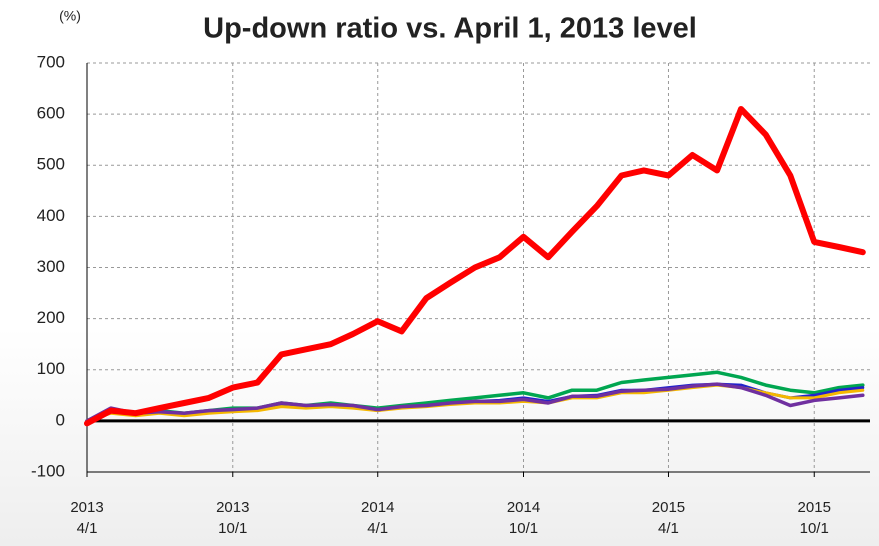 The width and height of the screenshot is (879, 546). Describe the element at coordinates (70, 16) in the screenshot. I see `y-unit: (%)` at that location.